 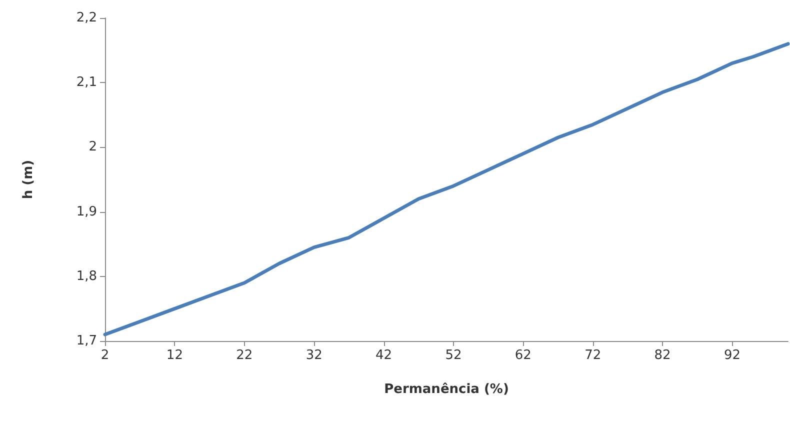 I want to click on x-tick-label: 2, so click(x=105, y=355).